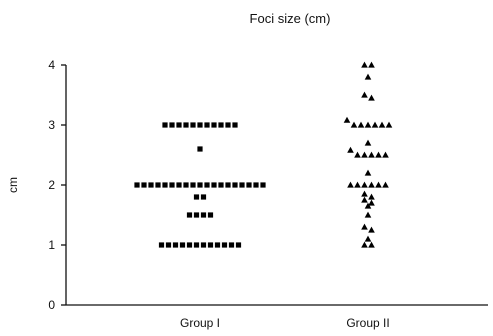 This screenshot has height=336, width=493. Describe the element at coordinates (367, 323) in the screenshot. I see `x-tick-label: Group II` at that location.